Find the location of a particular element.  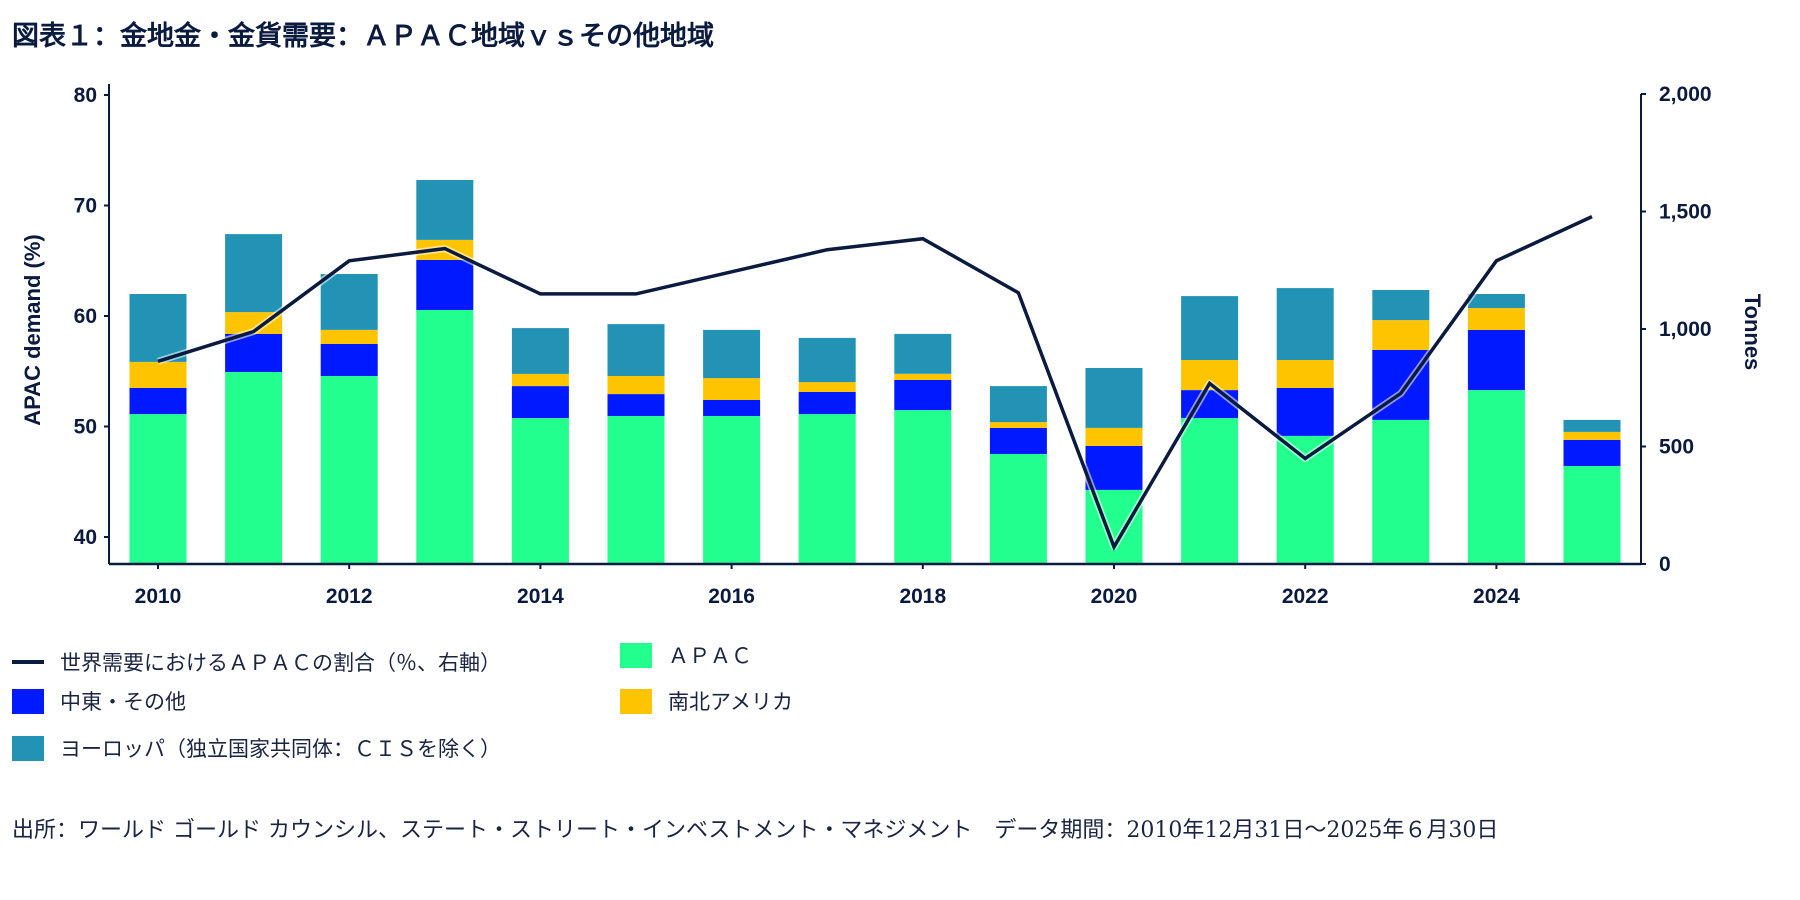

bar-middle_east_other-2012 is located at coordinates (349, 360).